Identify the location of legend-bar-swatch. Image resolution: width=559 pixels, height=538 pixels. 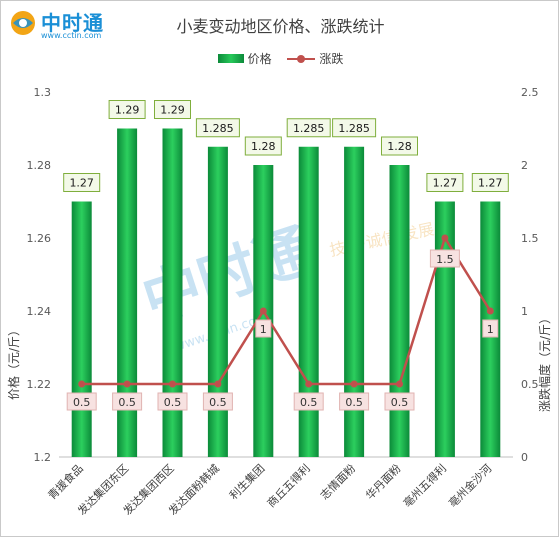
(230, 58).